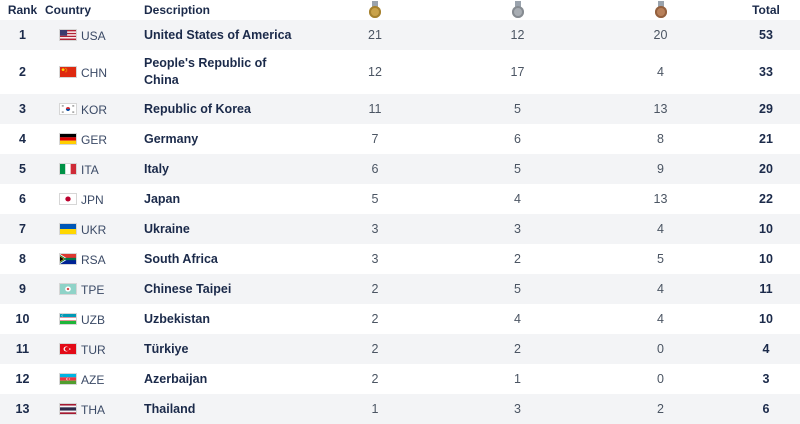 The width and height of the screenshot is (800, 424). Describe the element at coordinates (93, 409) in the screenshot. I see `country-code: THA` at that location.